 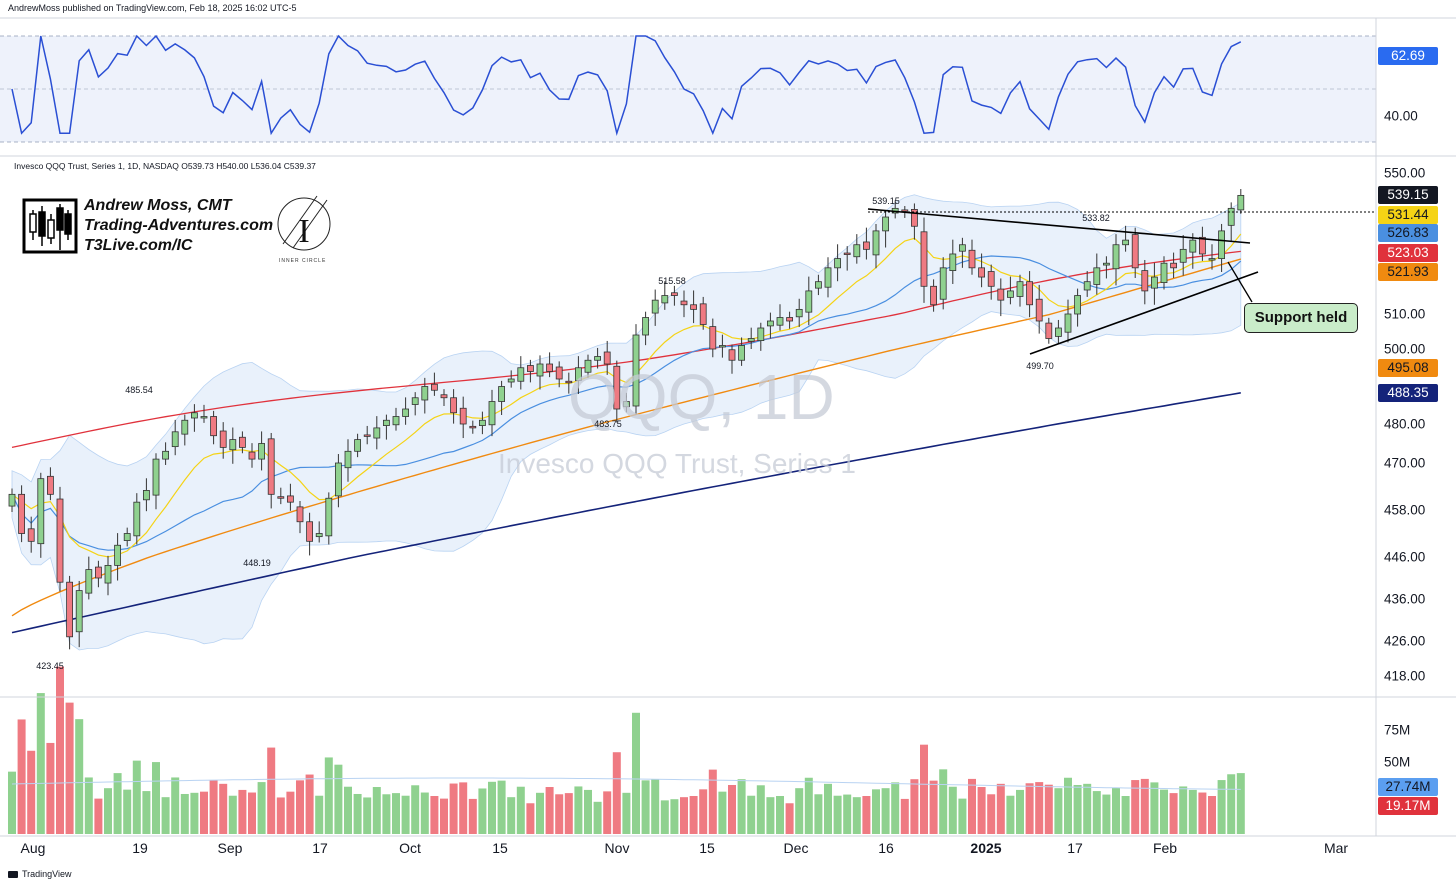 I want to click on y-tick-label: 480.00, so click(x=1405, y=424).